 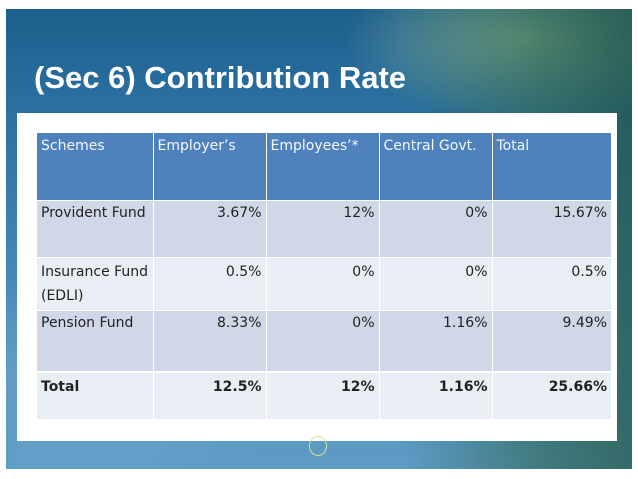 What do you see at coordinates (436, 167) in the screenshot?
I see `header-central-govt: Central Govt.` at bounding box center [436, 167].